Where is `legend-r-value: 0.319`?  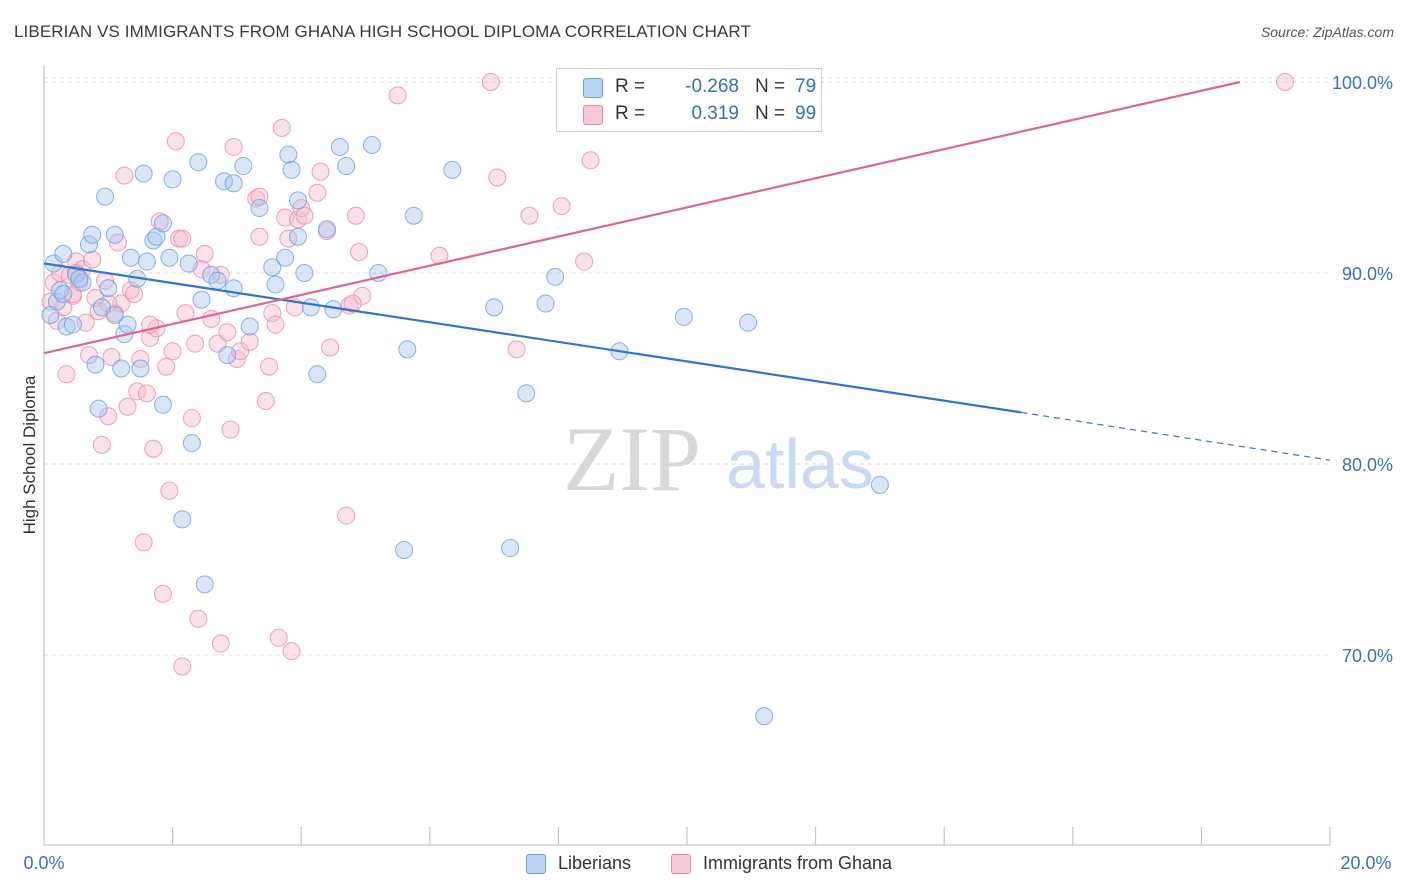
legend-r-value: 0.319 is located at coordinates (715, 113).